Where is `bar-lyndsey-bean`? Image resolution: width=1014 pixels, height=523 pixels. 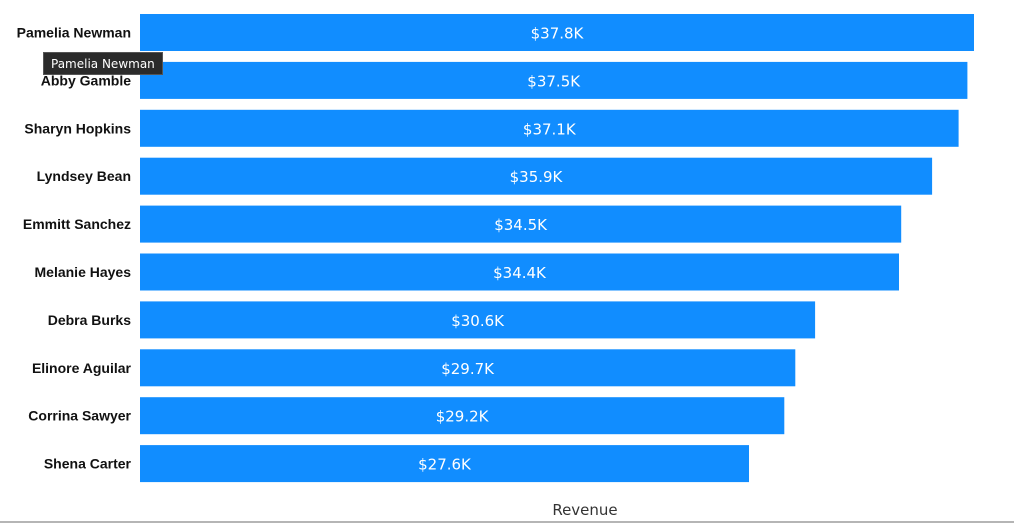 bar-lyndsey-bean is located at coordinates (536, 176).